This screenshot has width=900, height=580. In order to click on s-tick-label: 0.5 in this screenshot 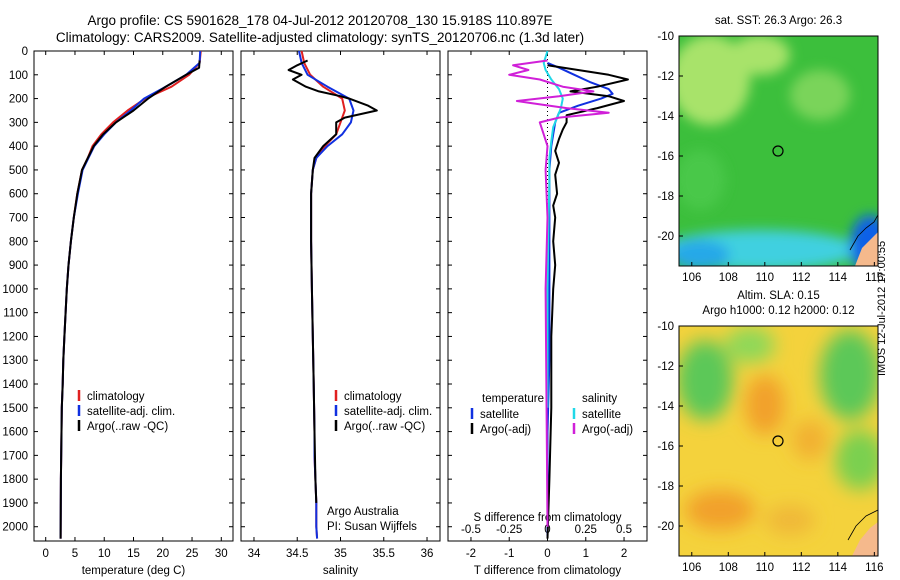, I will do `click(624, 530)`.